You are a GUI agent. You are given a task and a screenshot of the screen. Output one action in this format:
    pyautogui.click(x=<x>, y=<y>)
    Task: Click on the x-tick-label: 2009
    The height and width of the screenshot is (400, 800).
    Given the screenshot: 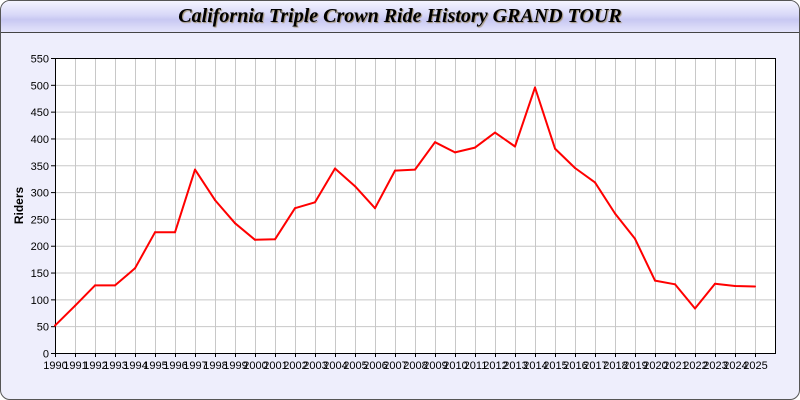 What is the action you would take?
    pyautogui.click(x=435, y=366)
    